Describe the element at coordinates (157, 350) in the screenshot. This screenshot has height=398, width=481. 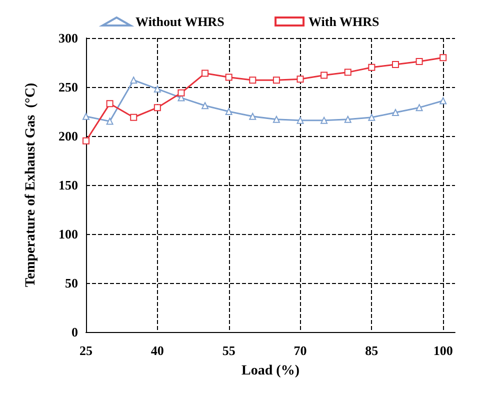
I see `x-tick-label: 40` at that location.